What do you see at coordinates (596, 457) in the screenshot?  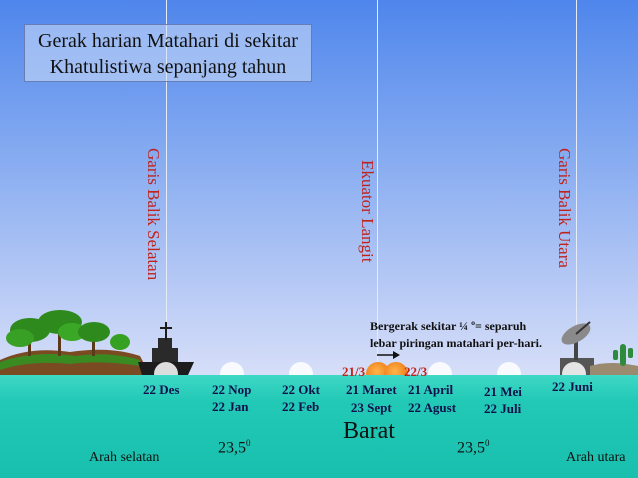 I see `direction-north-label: Arah utara` at bounding box center [596, 457].